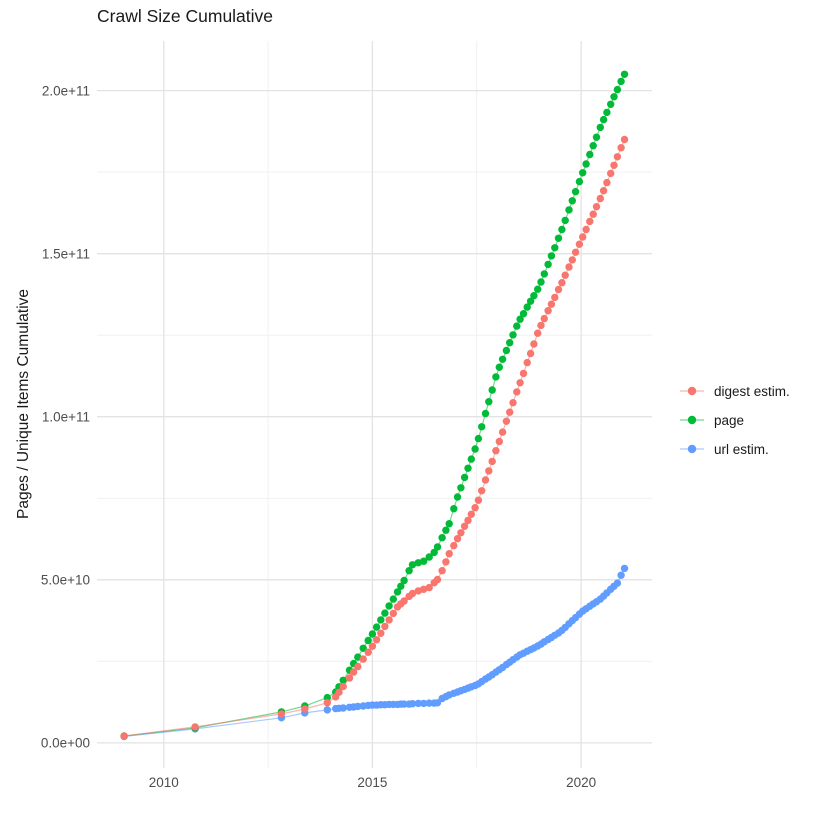 The height and width of the screenshot is (827, 826). I want to click on series-line-url-estim, so click(375, 652).